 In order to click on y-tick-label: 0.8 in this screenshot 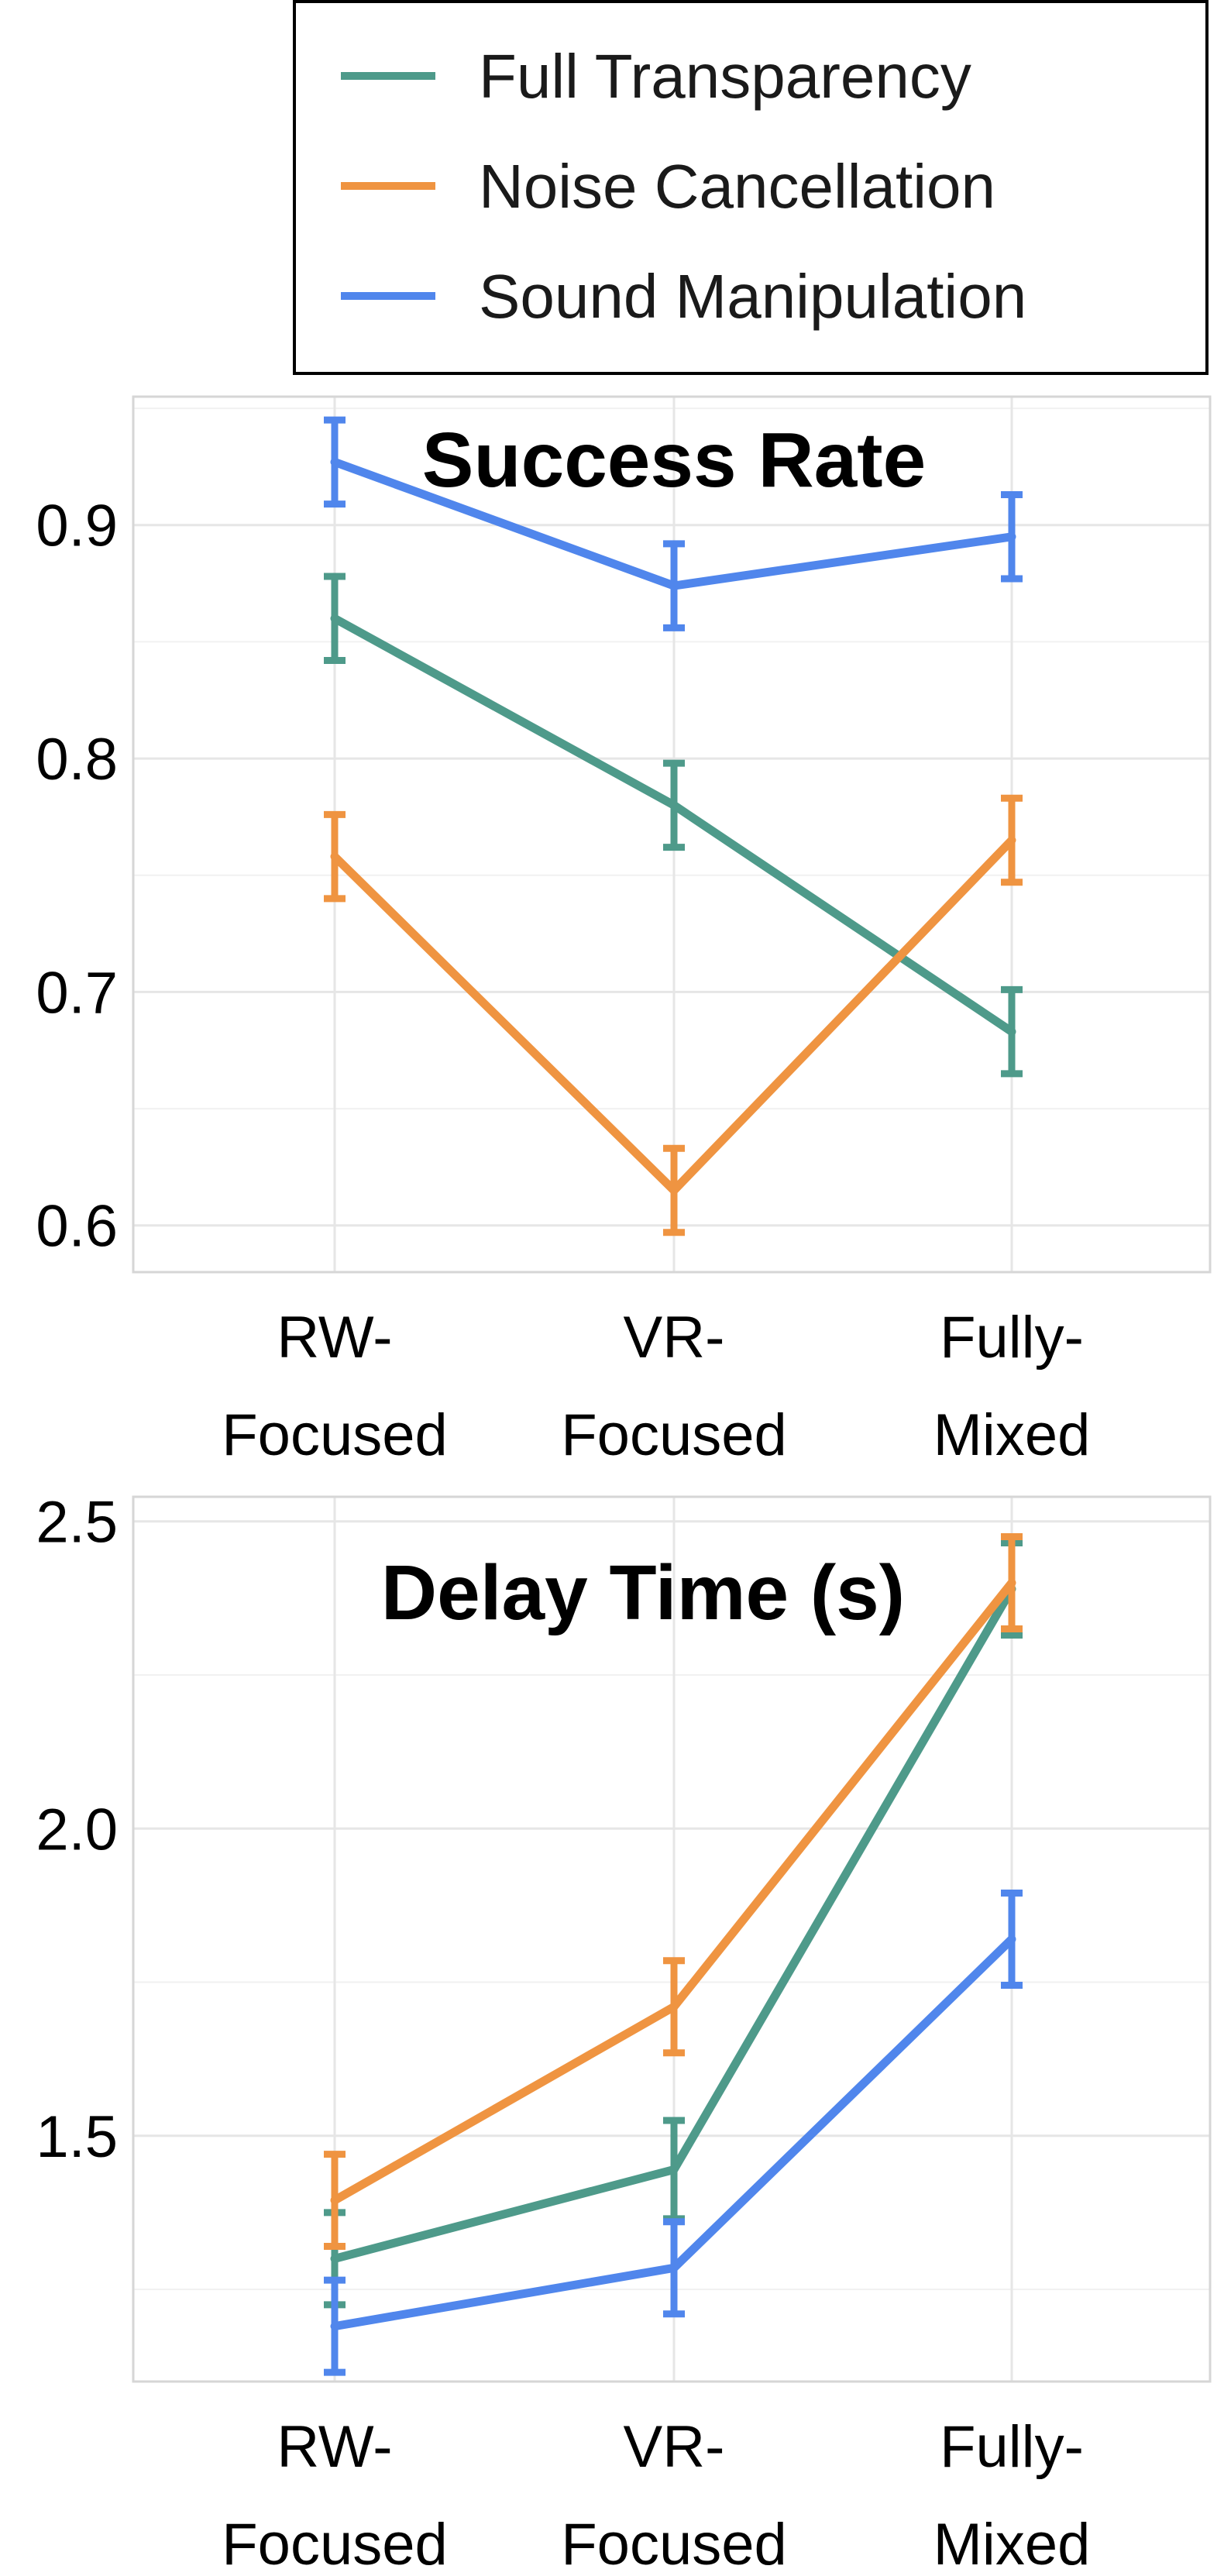, I will do `click(77, 760)`.